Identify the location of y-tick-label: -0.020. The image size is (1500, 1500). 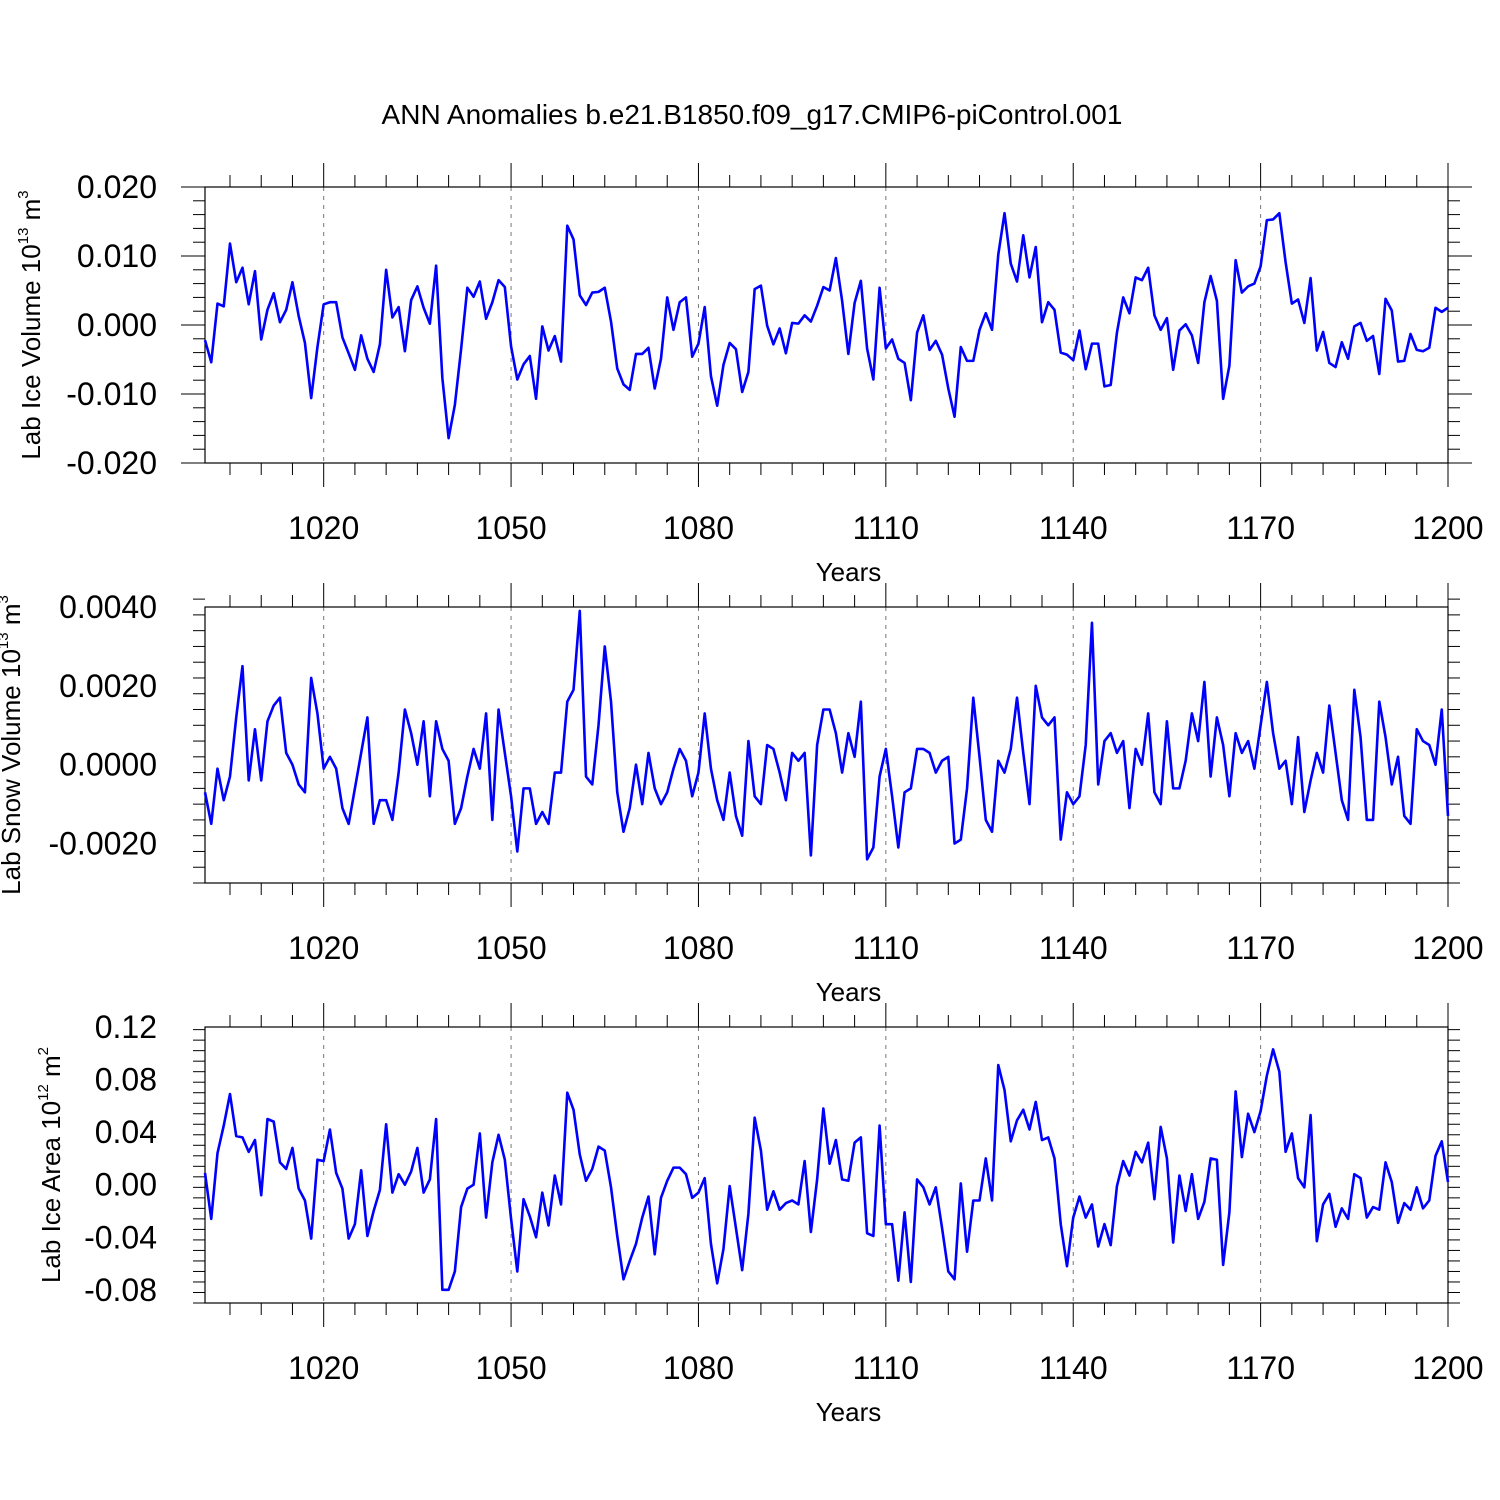
(111, 463).